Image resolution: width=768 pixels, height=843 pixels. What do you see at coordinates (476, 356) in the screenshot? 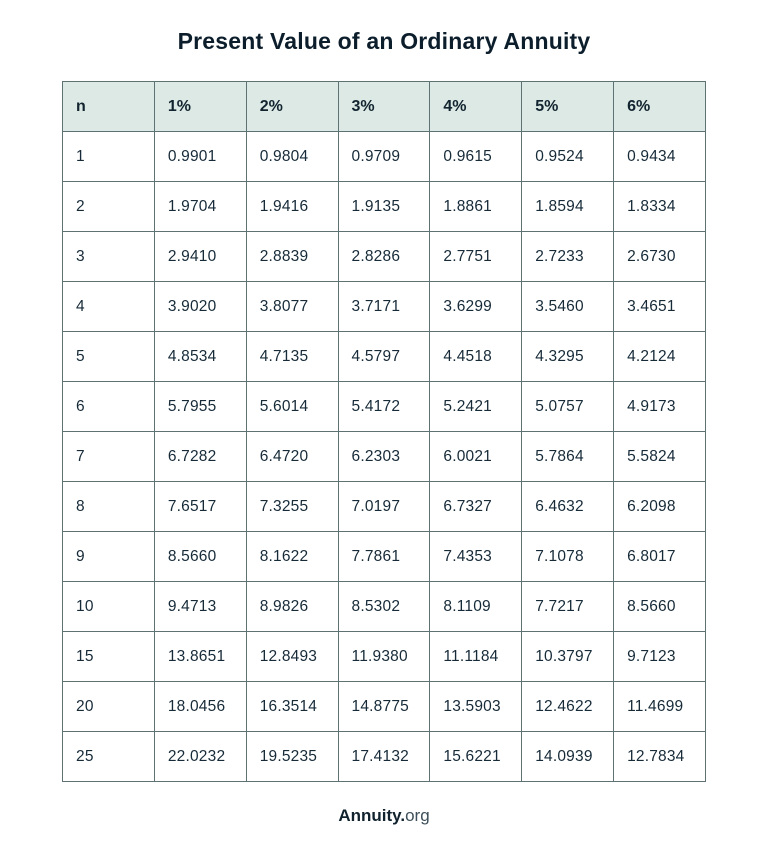
I see `value-cell: 4.4518` at bounding box center [476, 356].